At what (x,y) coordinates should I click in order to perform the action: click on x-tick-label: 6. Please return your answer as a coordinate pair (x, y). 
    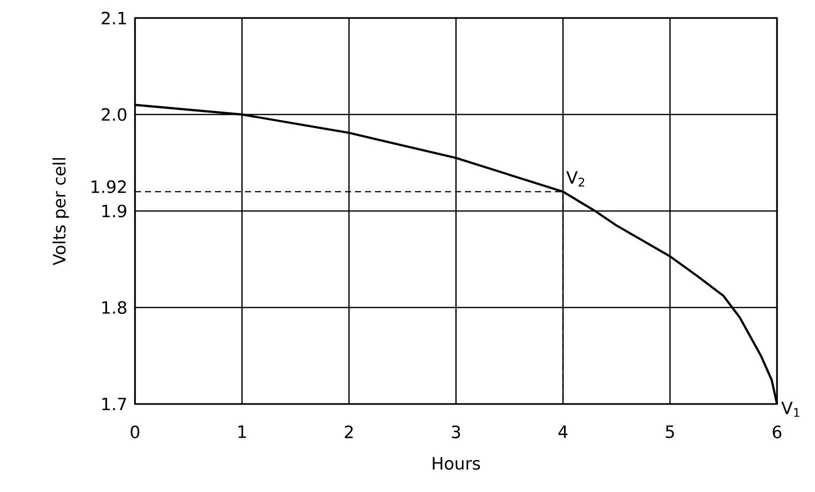
    Looking at the image, I should click on (777, 432).